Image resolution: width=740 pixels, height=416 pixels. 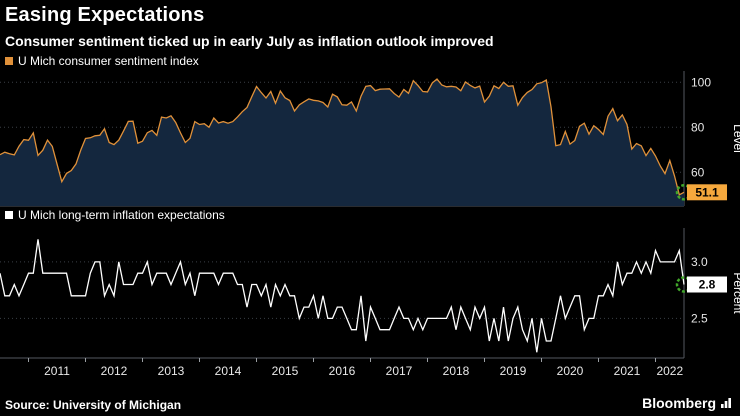 What do you see at coordinates (707, 192) in the screenshot?
I see `svg-text: 51.1` at bounding box center [707, 192].